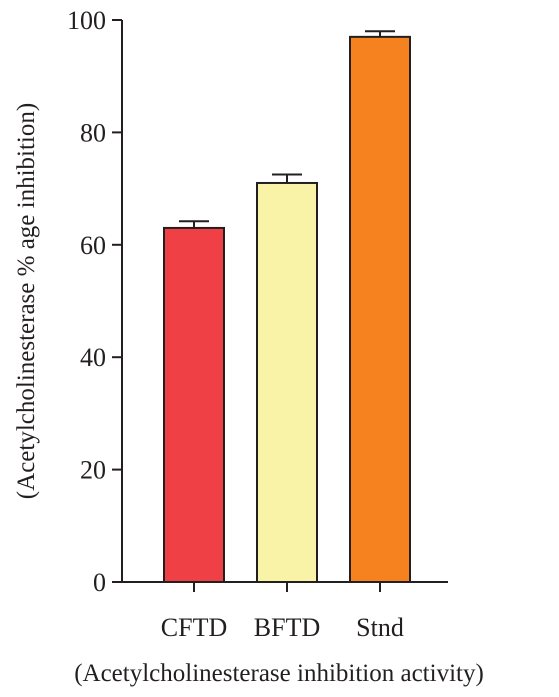  I want to click on y-axis: 0 20 40 60 80 100, so click(95, 301).